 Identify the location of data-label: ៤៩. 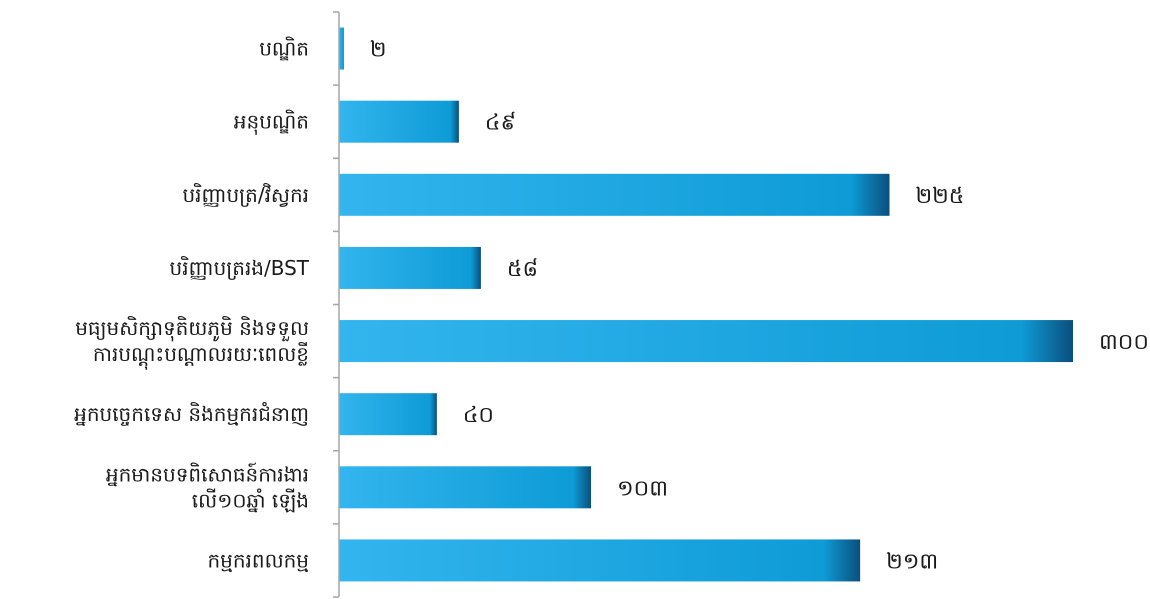
(500, 123).